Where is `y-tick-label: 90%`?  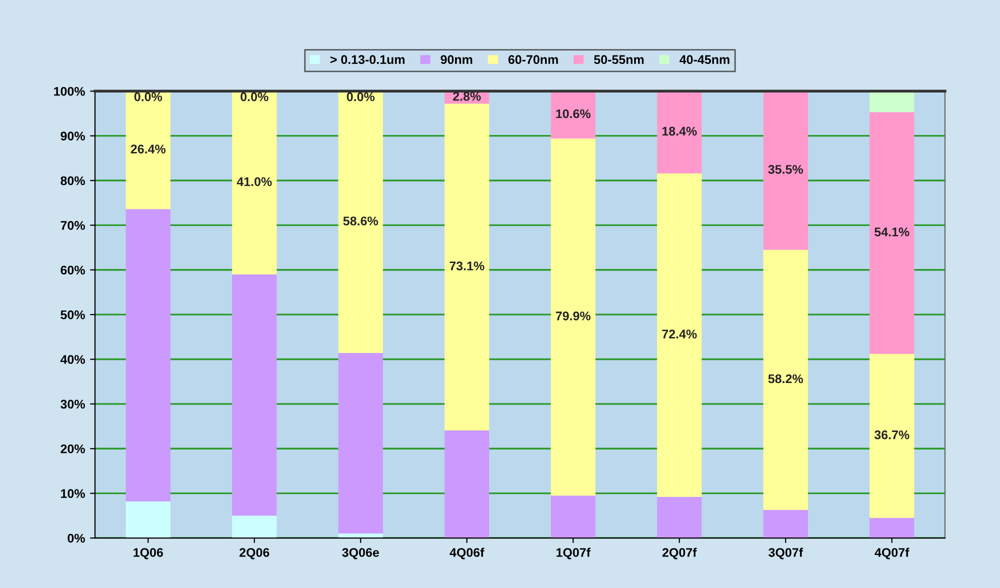 y-tick-label: 90% is located at coordinates (72, 136).